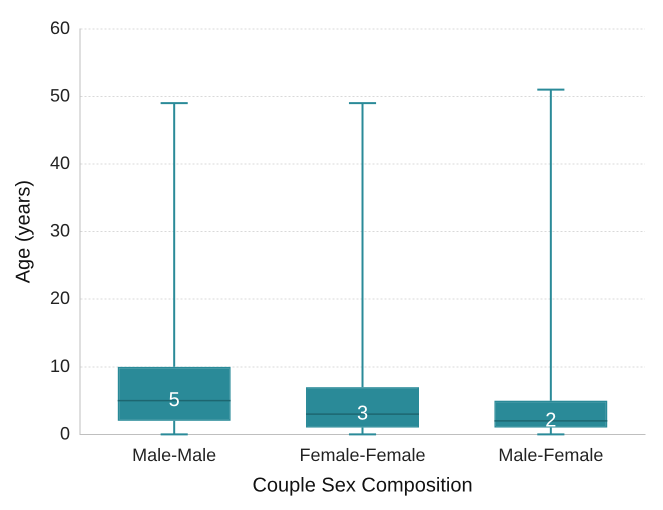 Image resolution: width=663 pixels, height=510 pixels. Describe the element at coordinates (362, 485) in the screenshot. I see `x-axis-title: Couple Sex Composition` at that location.